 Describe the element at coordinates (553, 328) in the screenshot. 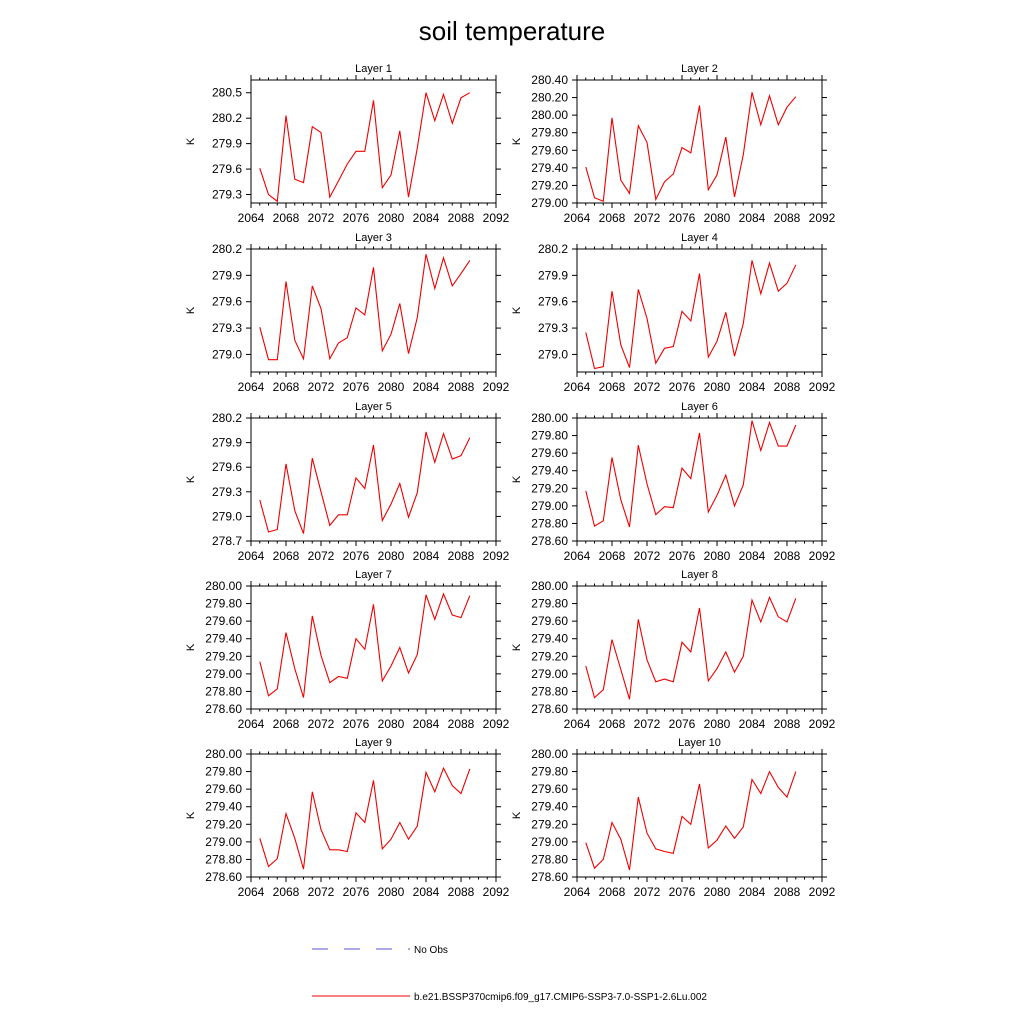

I see `y-tick-label: 279.3` at that location.